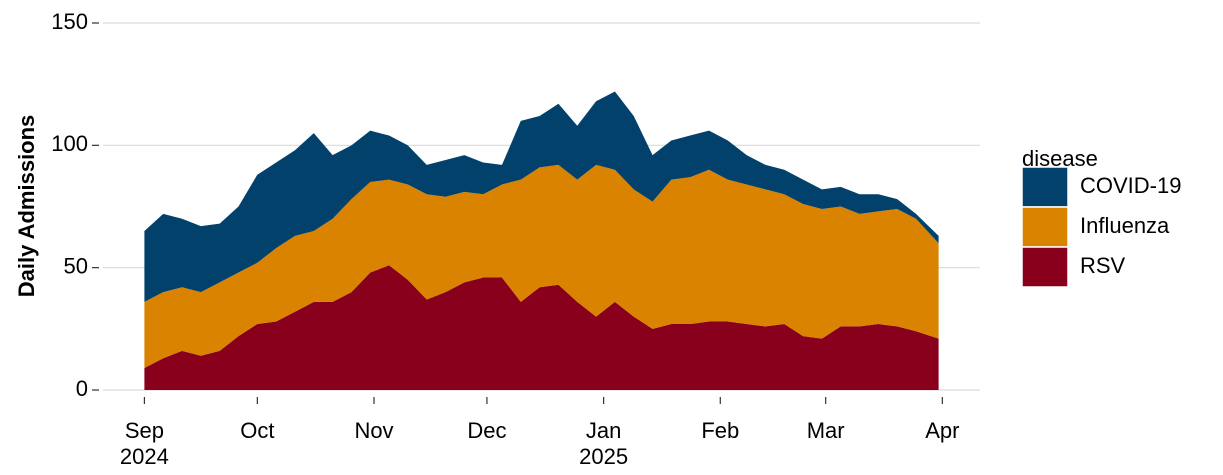 The height and width of the screenshot is (475, 1223). Describe the element at coordinates (942, 430) in the screenshot. I see `x-tick-label: Apr` at that location.